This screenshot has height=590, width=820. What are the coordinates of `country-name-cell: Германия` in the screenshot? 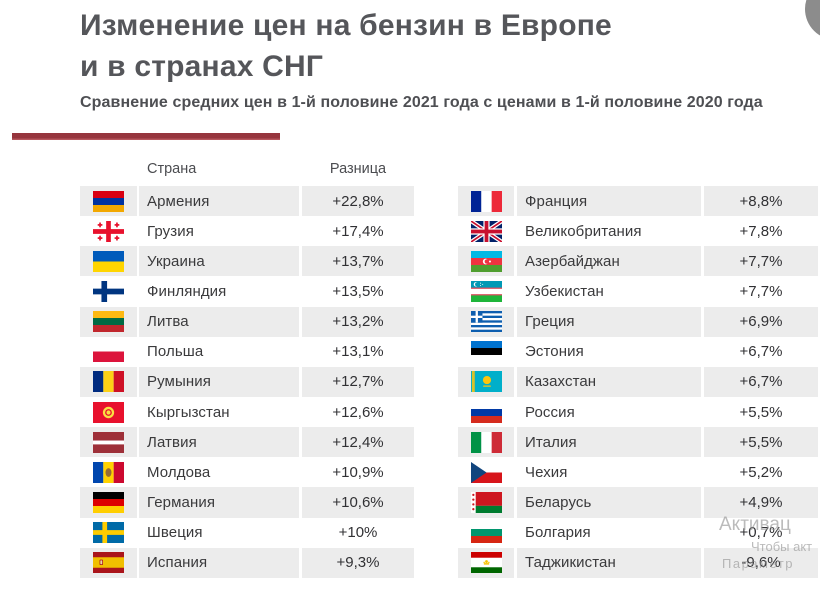 It's located at (219, 502).